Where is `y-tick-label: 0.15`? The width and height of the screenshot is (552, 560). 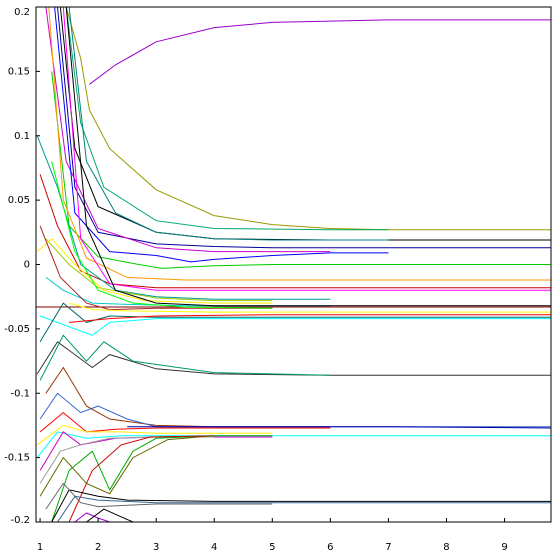 y-tick-label: 0.15 is located at coordinates (19, 71).